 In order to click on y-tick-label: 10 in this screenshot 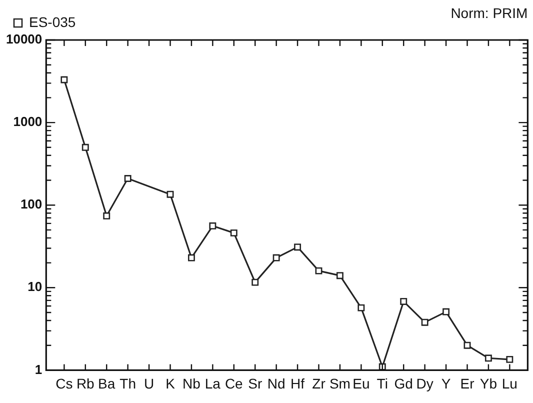, I will do `click(35, 286)`.